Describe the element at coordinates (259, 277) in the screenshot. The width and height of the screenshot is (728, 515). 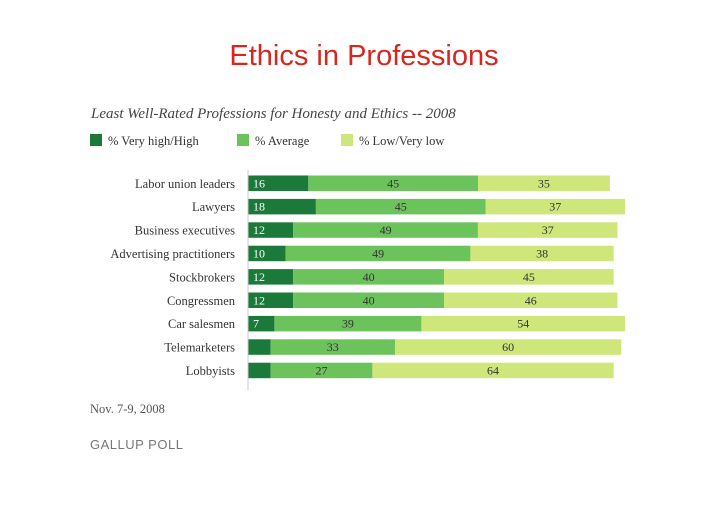
I see `value-label-very-high-high-stockbrokers: 12` at that location.